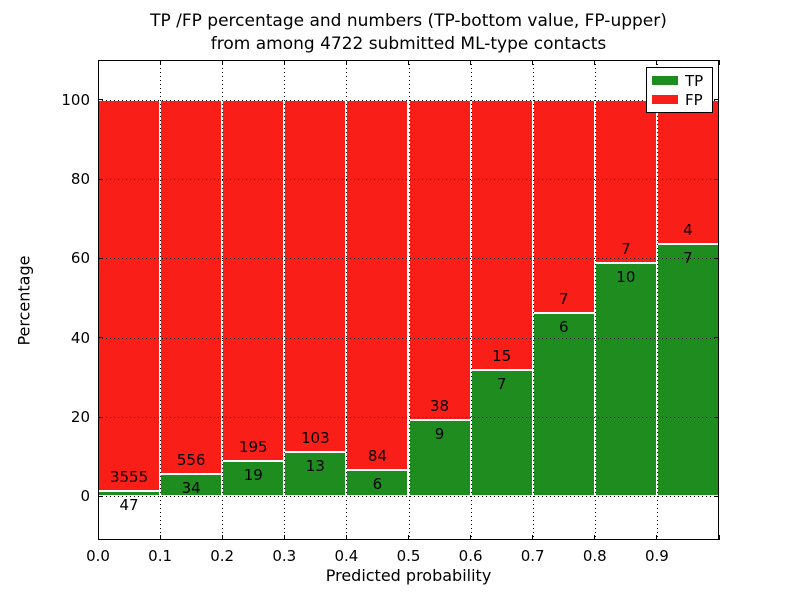 This screenshot has width=800, height=600. I want to click on x-tick-label: 0.9, so click(656, 556).